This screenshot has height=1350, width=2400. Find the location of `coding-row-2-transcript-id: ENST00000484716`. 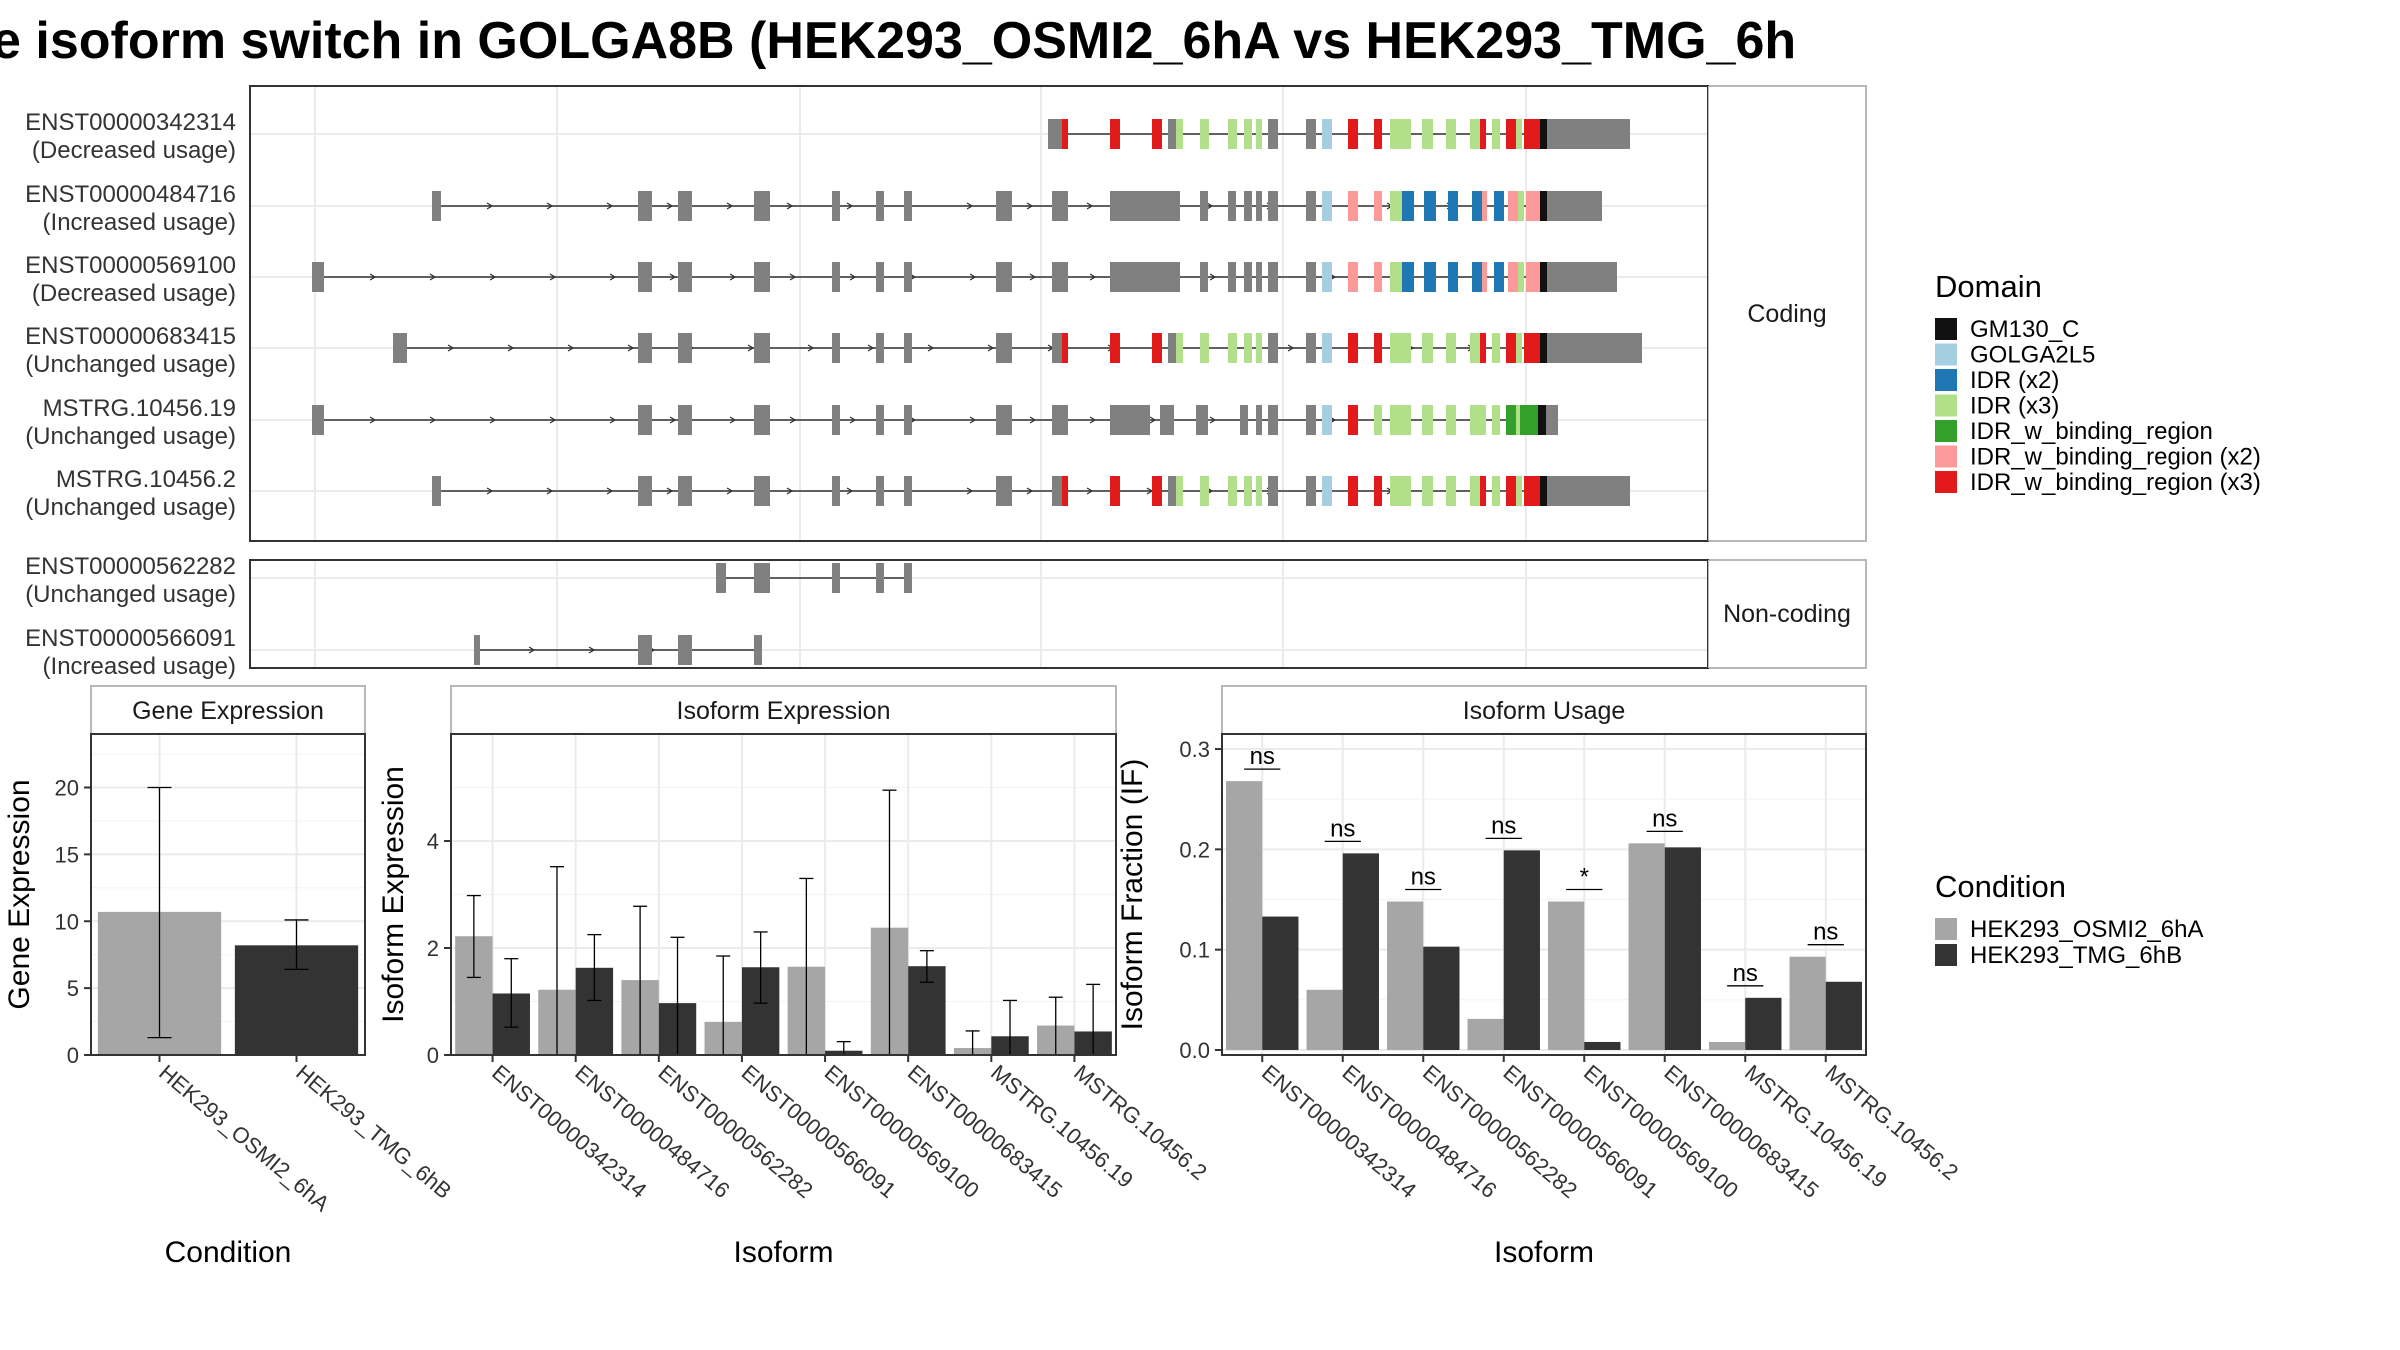

coding-row-2-transcript-id: ENST00000484716 is located at coordinates (130, 194).